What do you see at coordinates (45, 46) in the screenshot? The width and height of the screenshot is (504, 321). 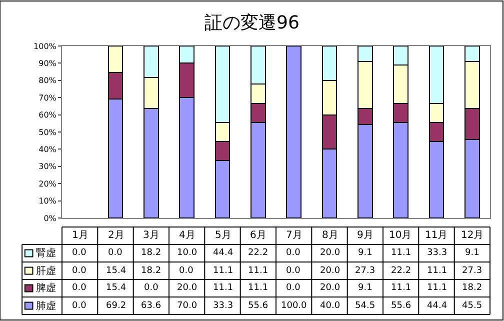 I see `y-tick-label: 100%` at bounding box center [45, 46].